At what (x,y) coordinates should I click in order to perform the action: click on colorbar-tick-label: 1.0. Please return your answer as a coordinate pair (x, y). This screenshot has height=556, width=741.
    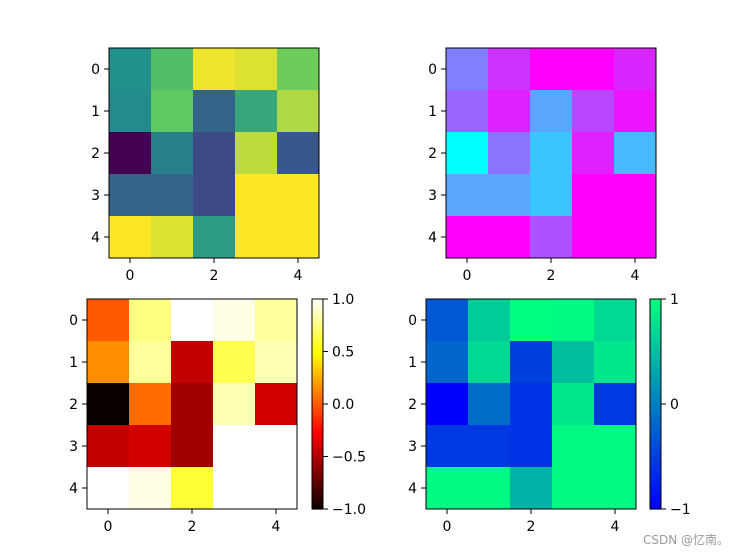
    Looking at the image, I should click on (343, 300).